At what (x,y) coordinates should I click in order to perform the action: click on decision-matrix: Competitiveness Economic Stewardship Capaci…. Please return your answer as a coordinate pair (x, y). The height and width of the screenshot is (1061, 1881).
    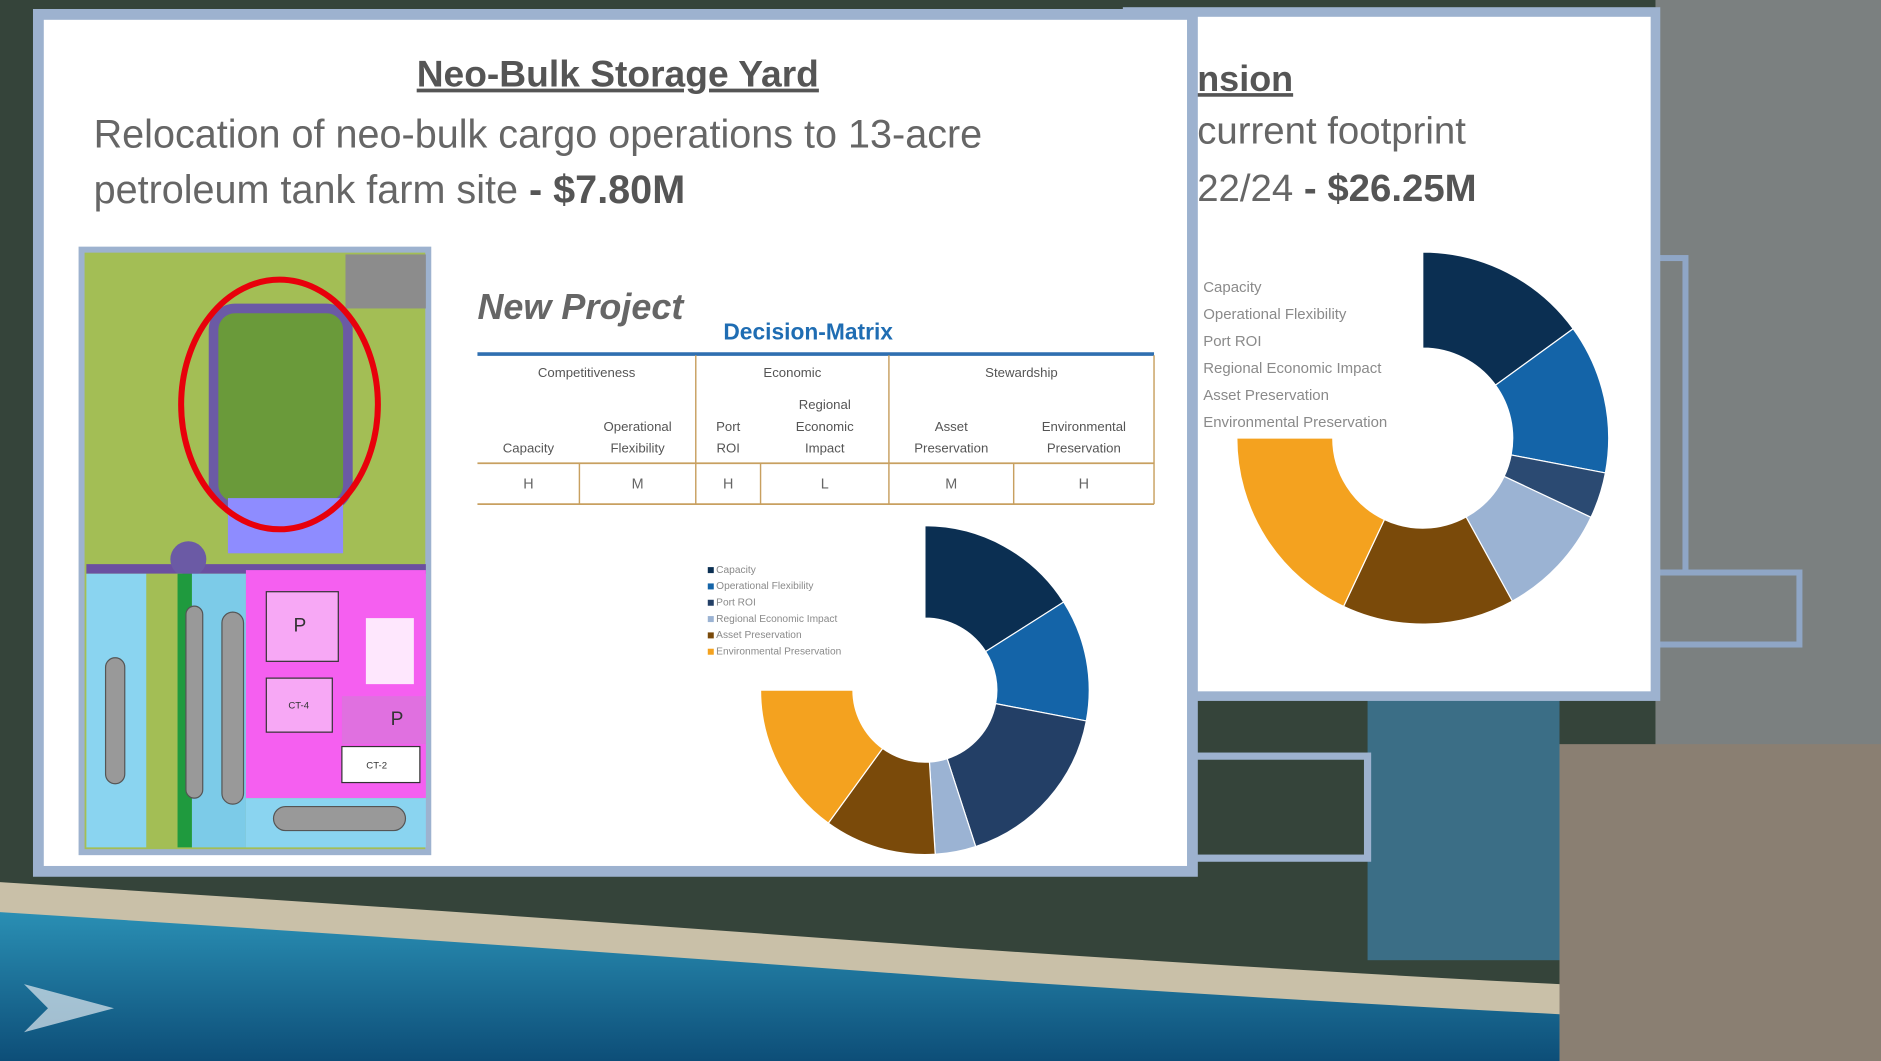
    Looking at the image, I should click on (816, 428).